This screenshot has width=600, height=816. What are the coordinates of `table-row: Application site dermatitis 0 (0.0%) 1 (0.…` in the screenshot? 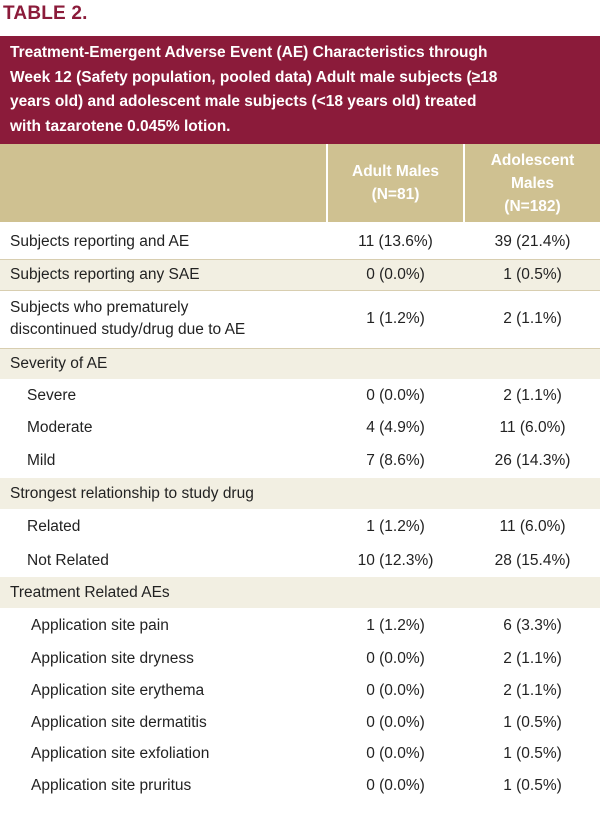 It's located at (300, 722).